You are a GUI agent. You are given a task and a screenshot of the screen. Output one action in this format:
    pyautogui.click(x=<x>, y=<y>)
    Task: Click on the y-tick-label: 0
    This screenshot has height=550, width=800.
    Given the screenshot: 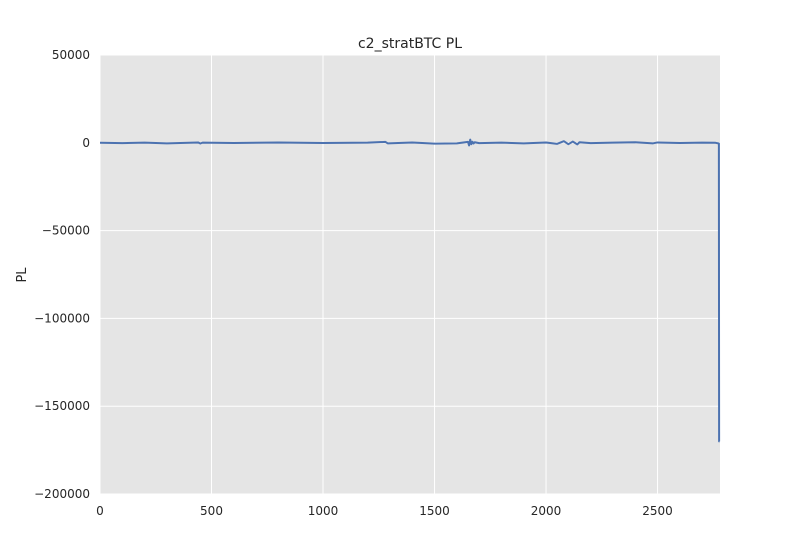 What is the action you would take?
    pyautogui.click(x=86, y=143)
    